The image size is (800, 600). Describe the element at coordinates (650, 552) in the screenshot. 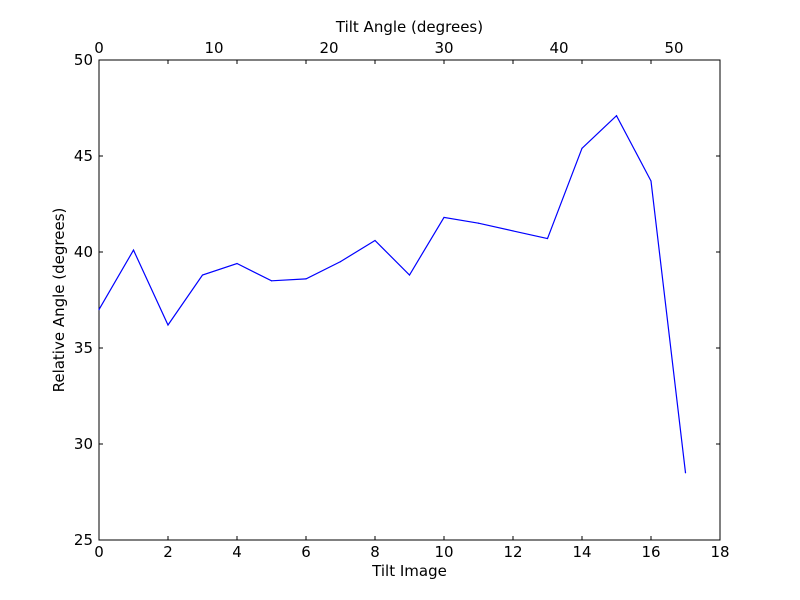

I see `x-tick-label: 16` at that location.